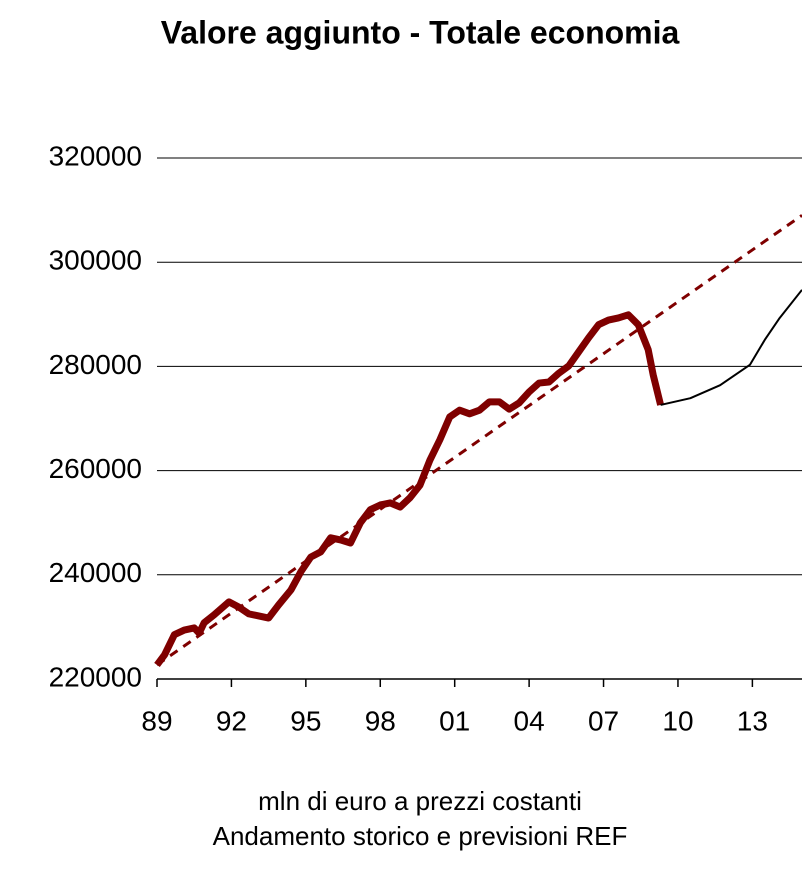 The width and height of the screenshot is (802, 869). I want to click on x-tick-label: 89, so click(156, 720).